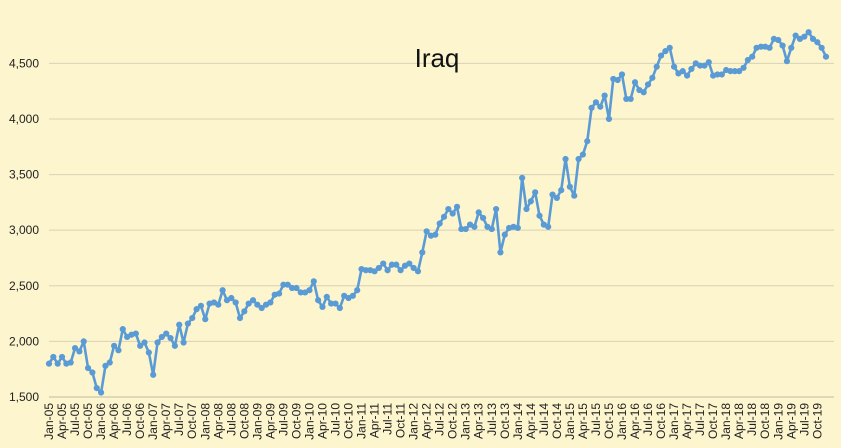  I want to click on x-tick-label: Oct-19, so click(817, 421).